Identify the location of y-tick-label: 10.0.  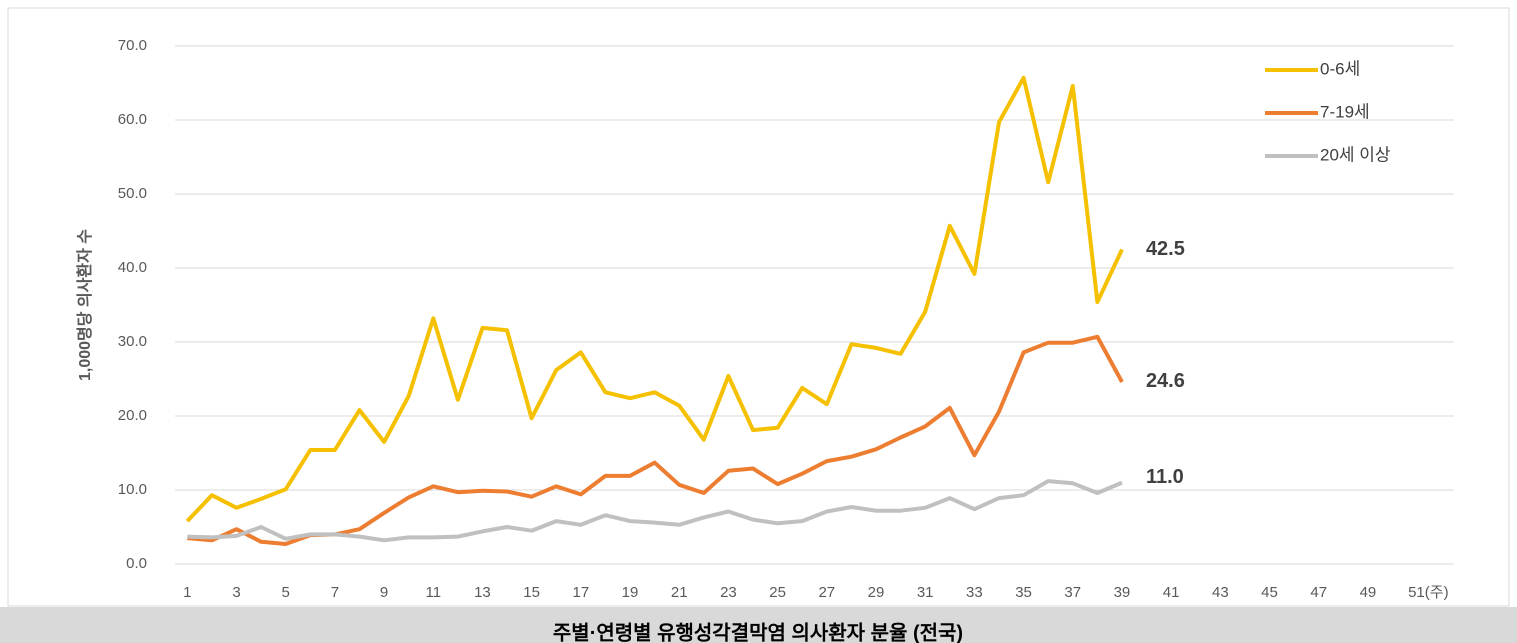
(132, 489).